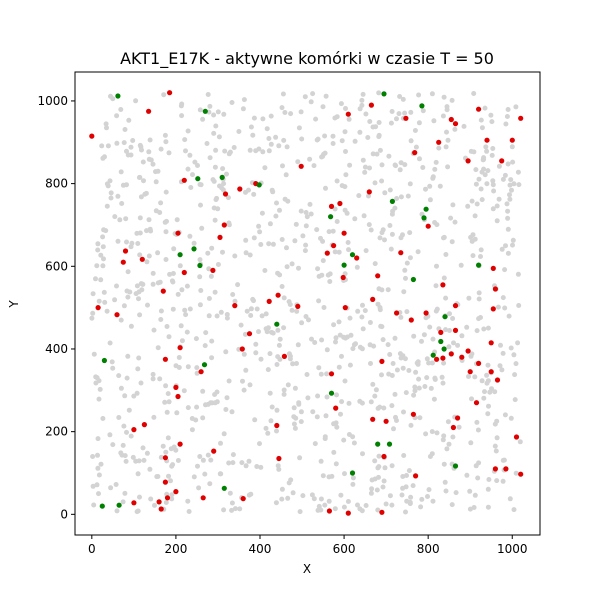  What do you see at coordinates (52, 101) in the screenshot?
I see `y-tick-label: 1000` at bounding box center [52, 101].